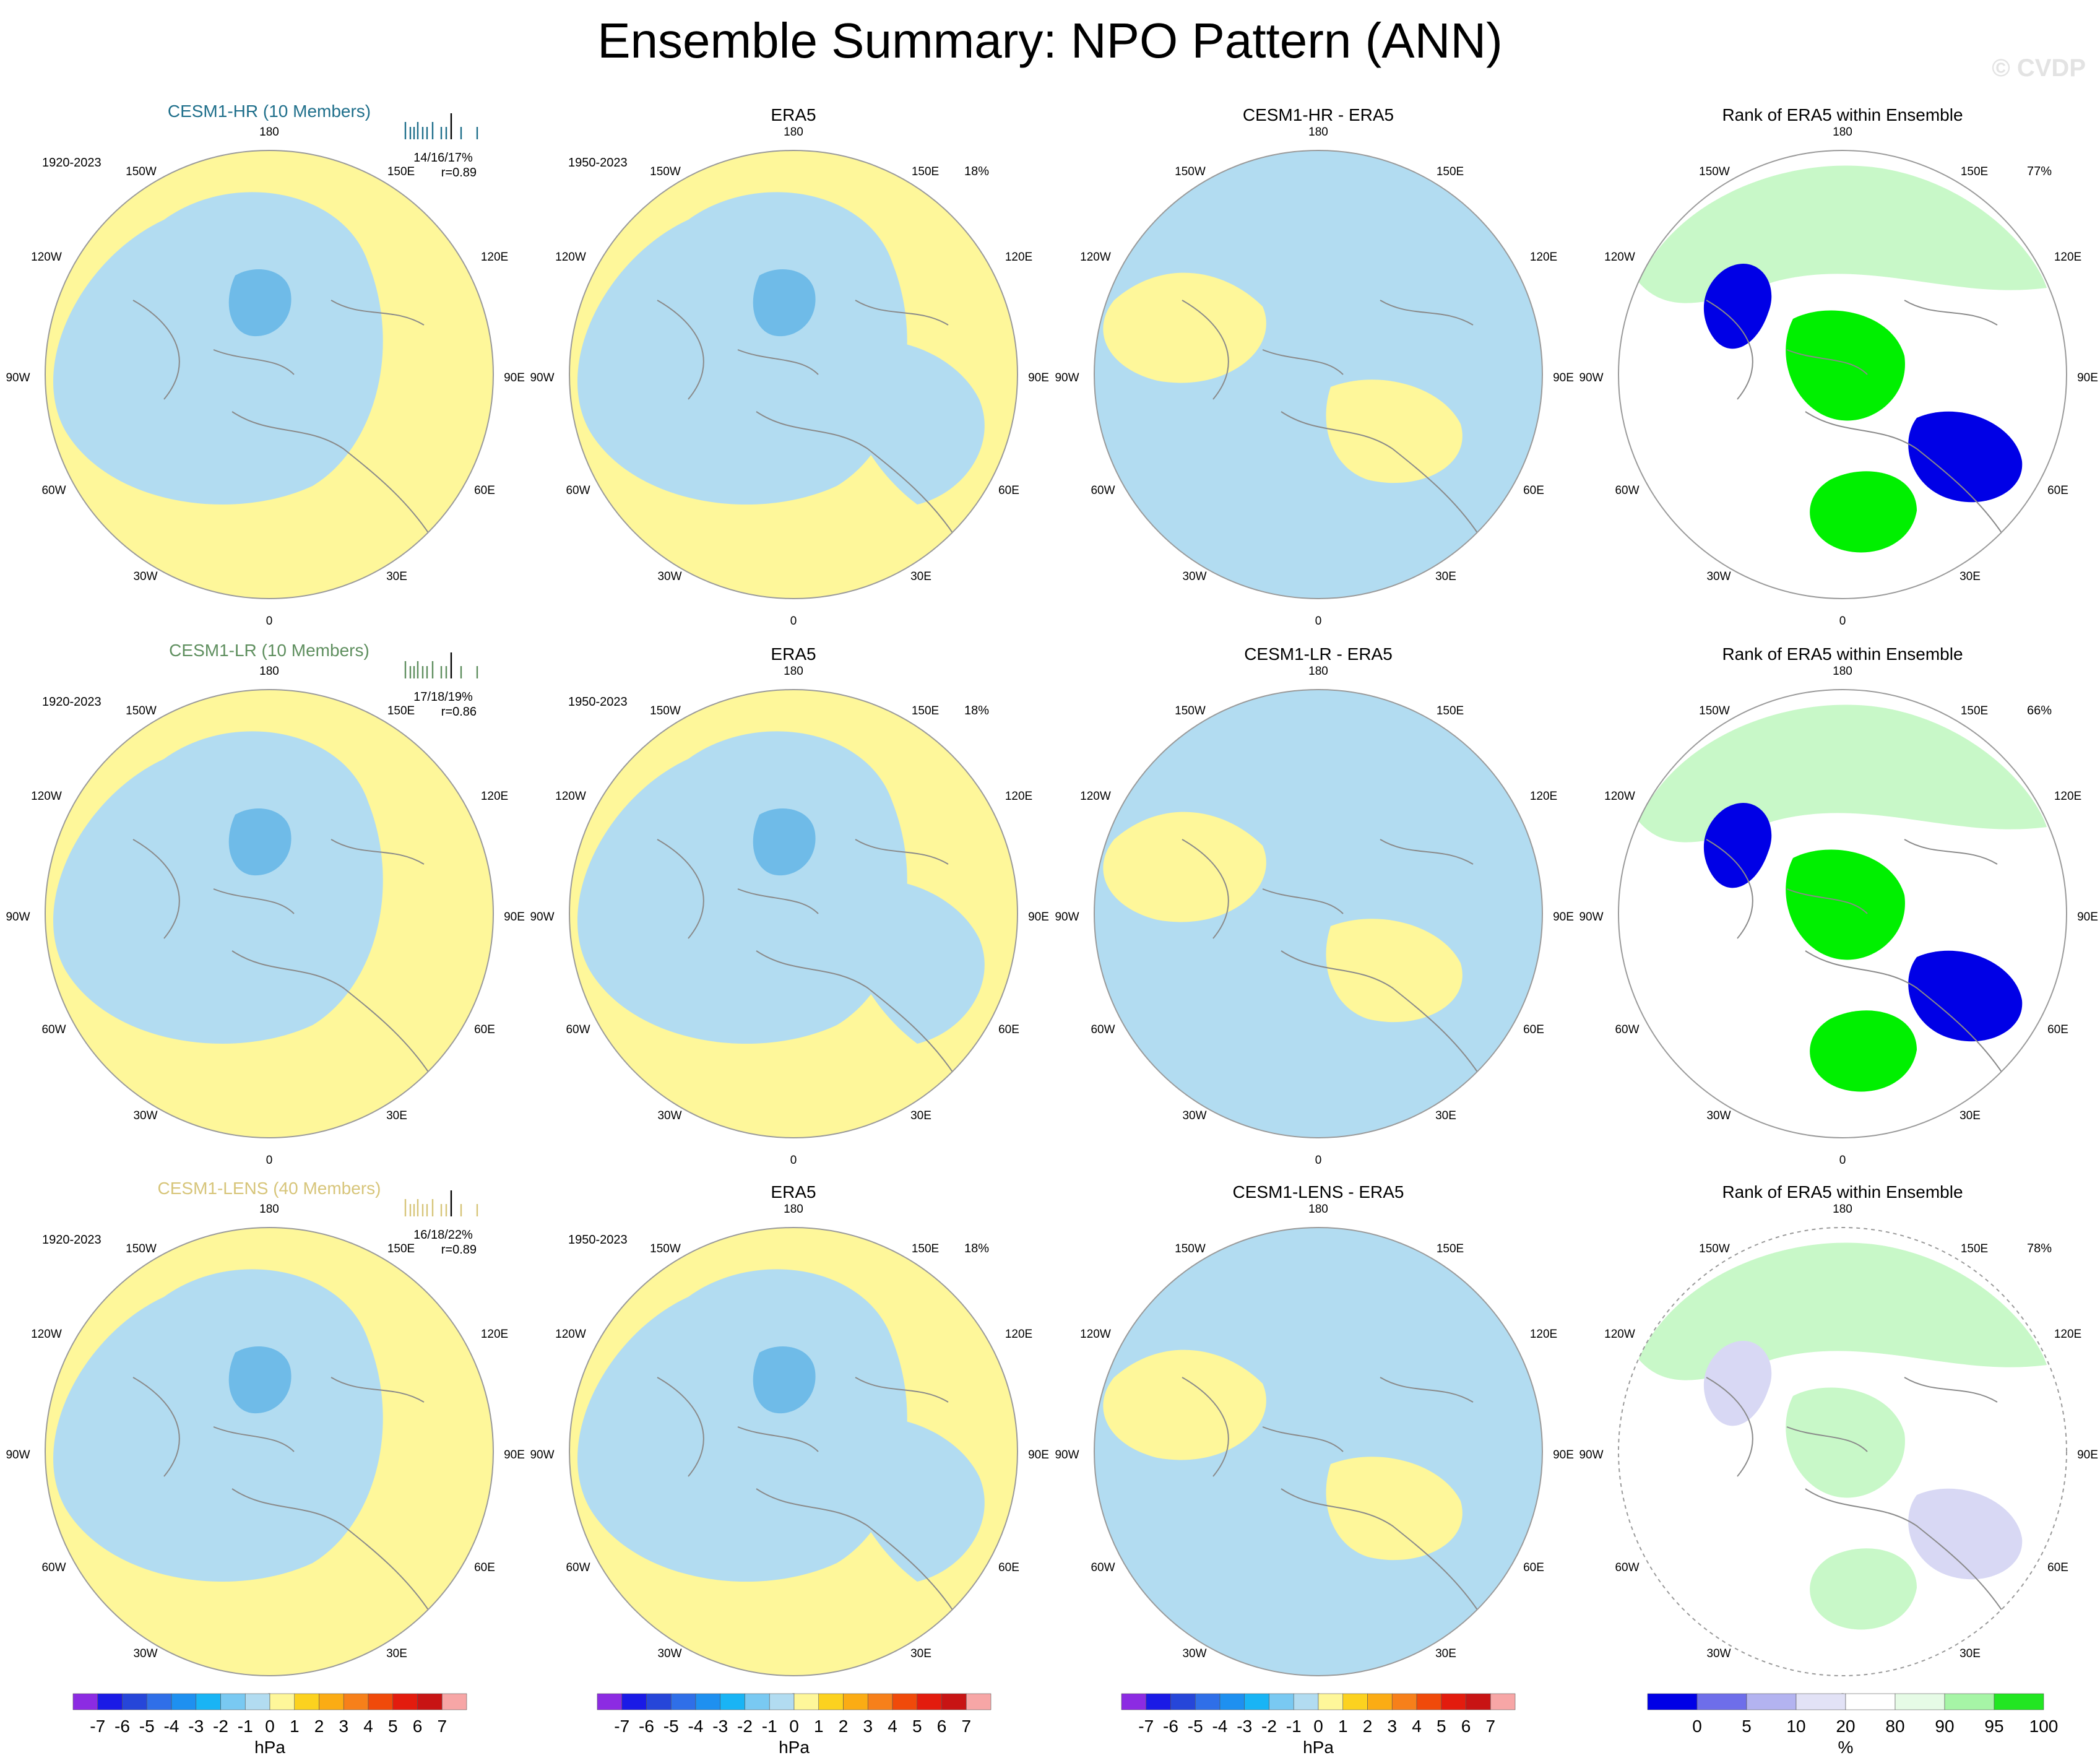 The height and width of the screenshot is (1763, 2100). I want to click on colorbar-tick-label: -1, so click(769, 1726).